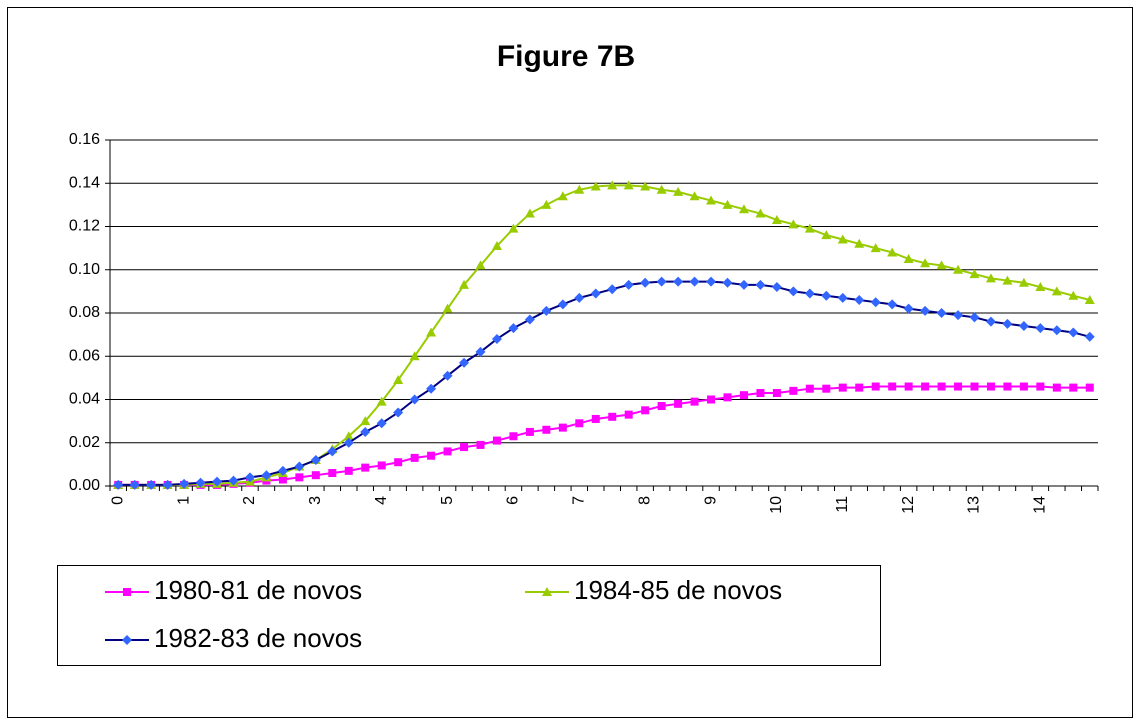 The height and width of the screenshot is (725, 1140). Describe the element at coordinates (84, 312) in the screenshot. I see `y-tick-label: 0.08` at that location.